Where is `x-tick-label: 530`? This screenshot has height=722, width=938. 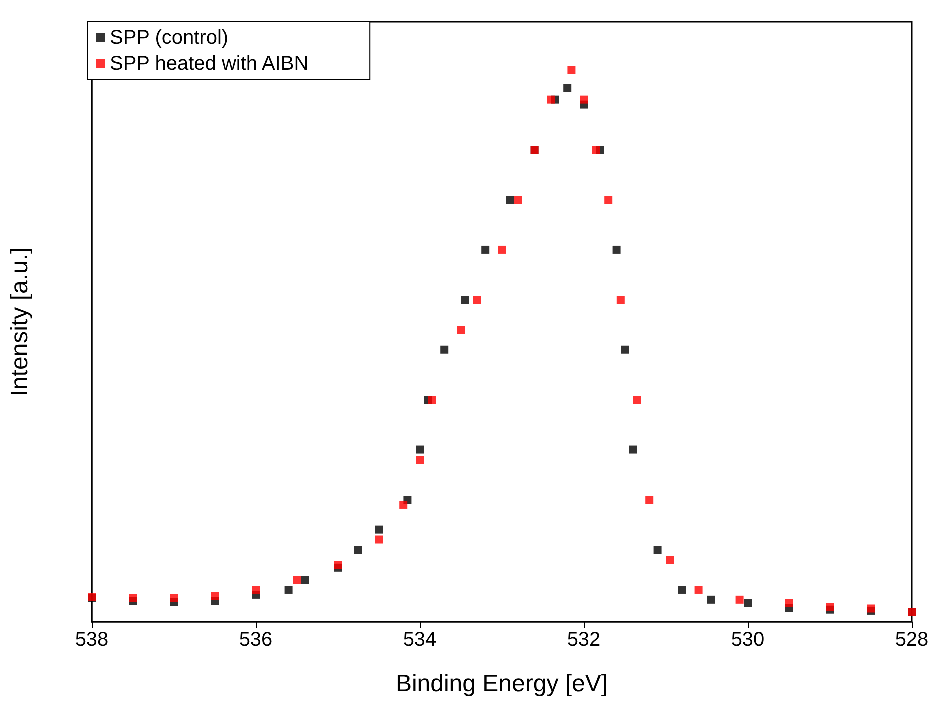 x-tick-label: 530 is located at coordinates (748, 640).